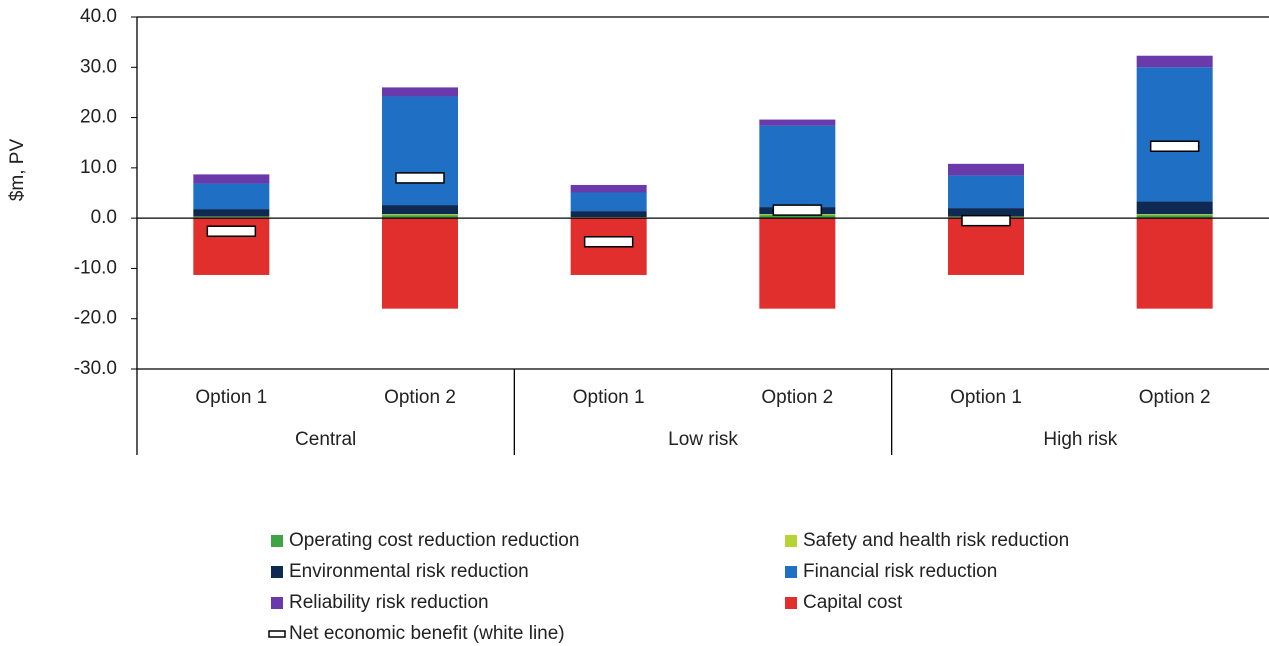 This screenshot has height=646, width=1269. What do you see at coordinates (104, 217) in the screenshot?
I see `y-tick-label: 0.0` at bounding box center [104, 217].